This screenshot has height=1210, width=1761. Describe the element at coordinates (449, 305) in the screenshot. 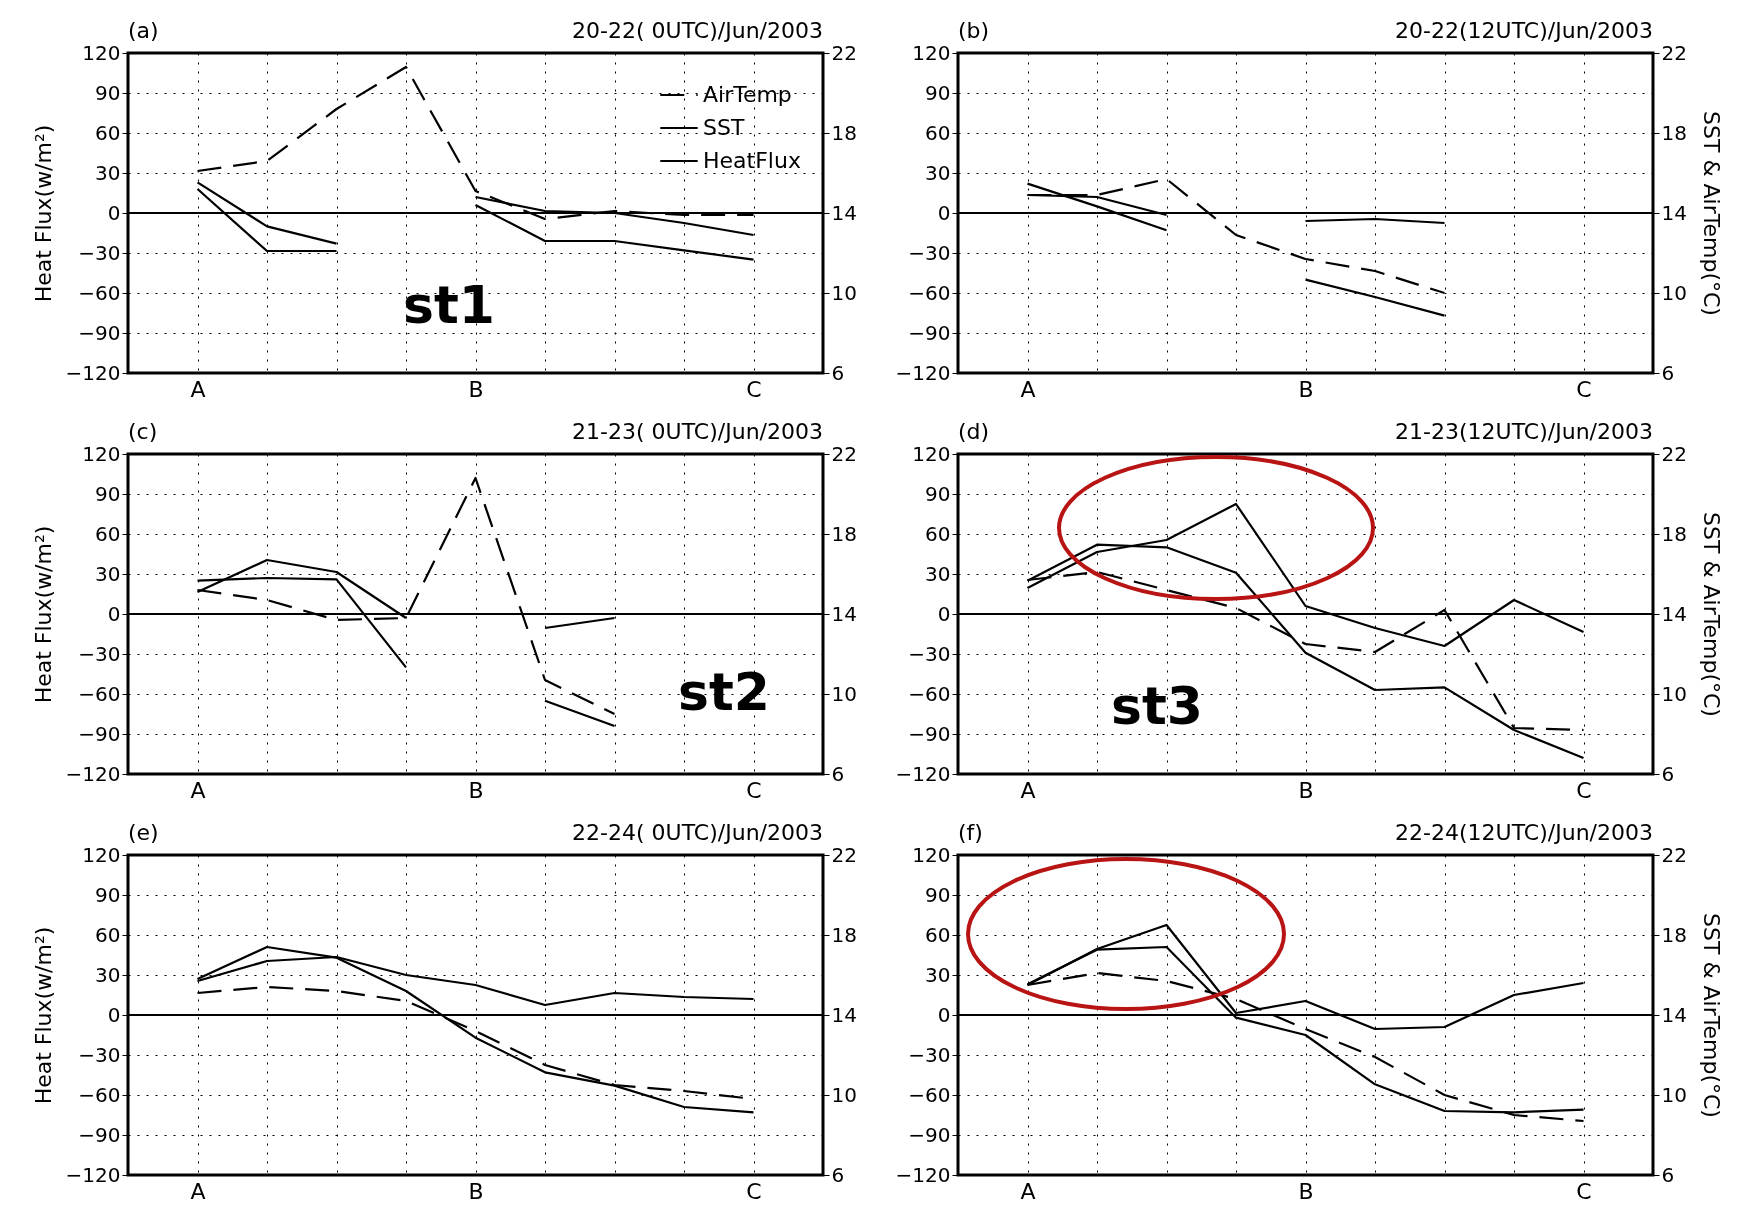

I see `annotation: st1` at that location.